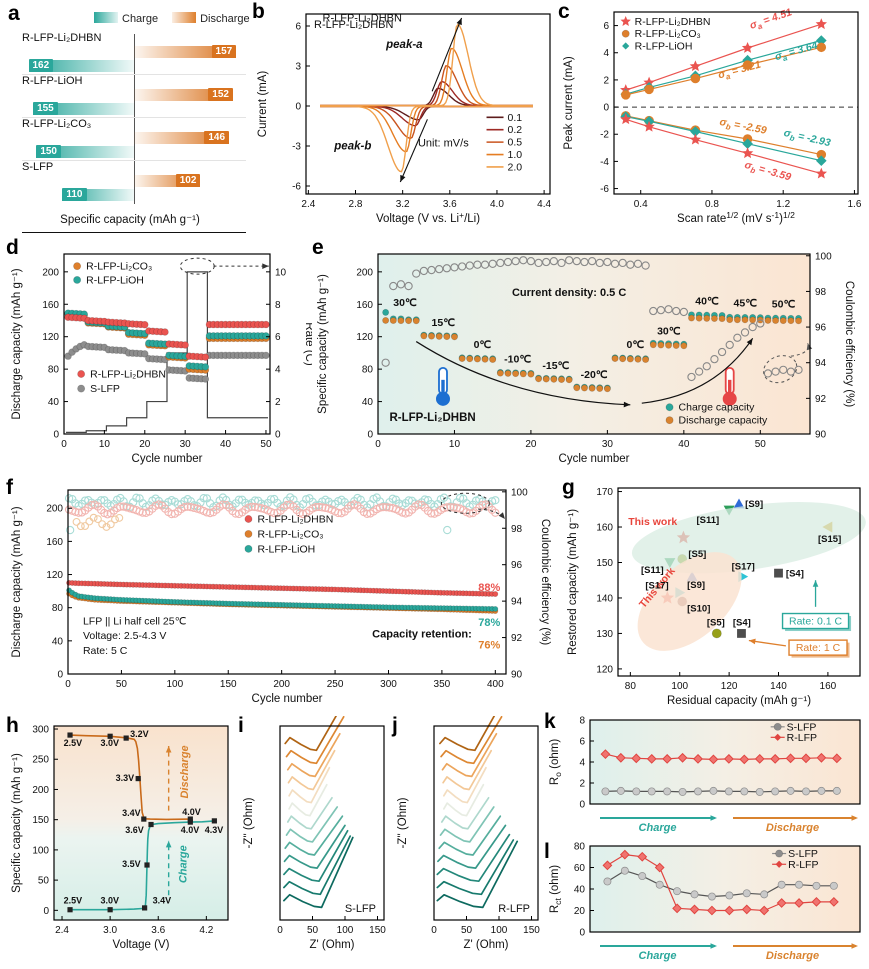  I want to click on x-axis-label: Voltage (V), so click(141, 945).